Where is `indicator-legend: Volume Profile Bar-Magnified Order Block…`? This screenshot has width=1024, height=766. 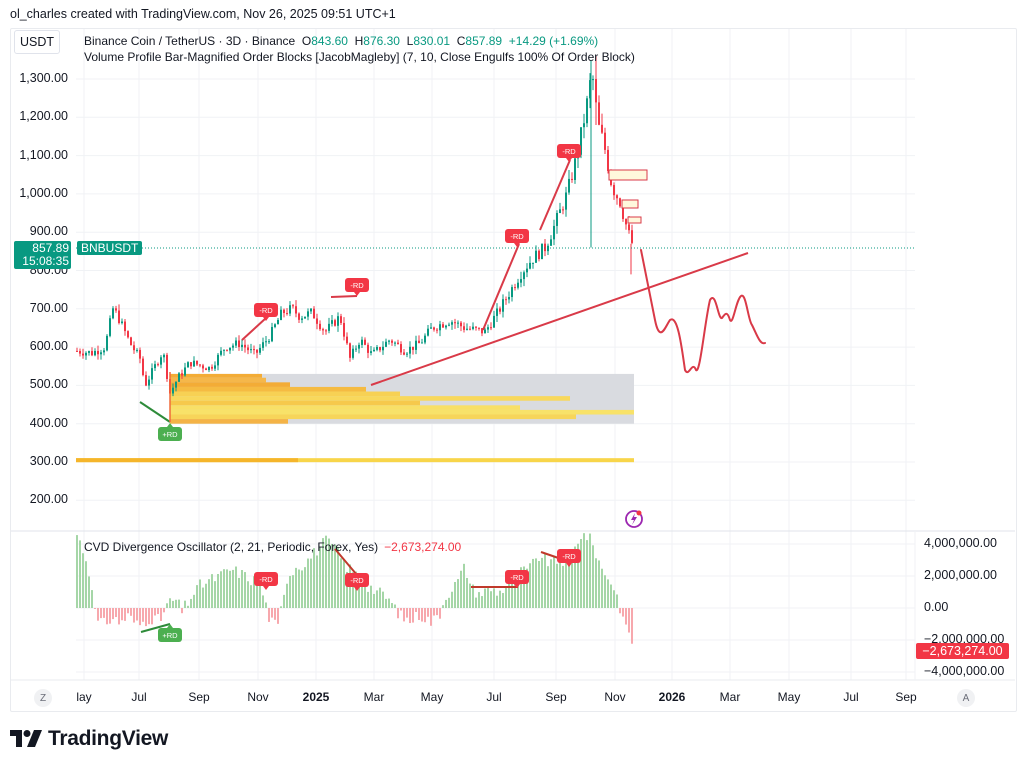
indicator-legend: Volume Profile Bar-Magnified Order Block… is located at coordinates (359, 57).